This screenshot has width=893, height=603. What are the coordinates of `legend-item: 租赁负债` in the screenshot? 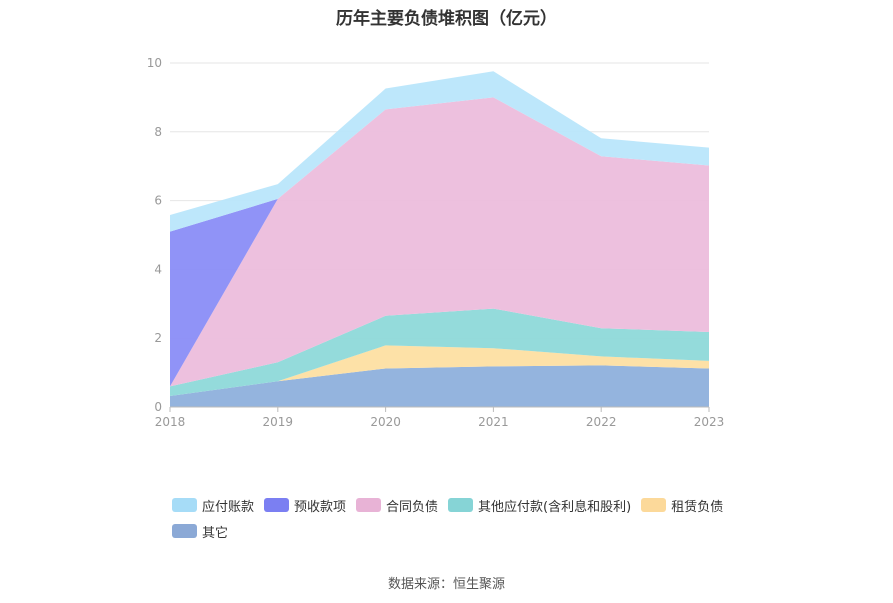 It's located at (682, 505).